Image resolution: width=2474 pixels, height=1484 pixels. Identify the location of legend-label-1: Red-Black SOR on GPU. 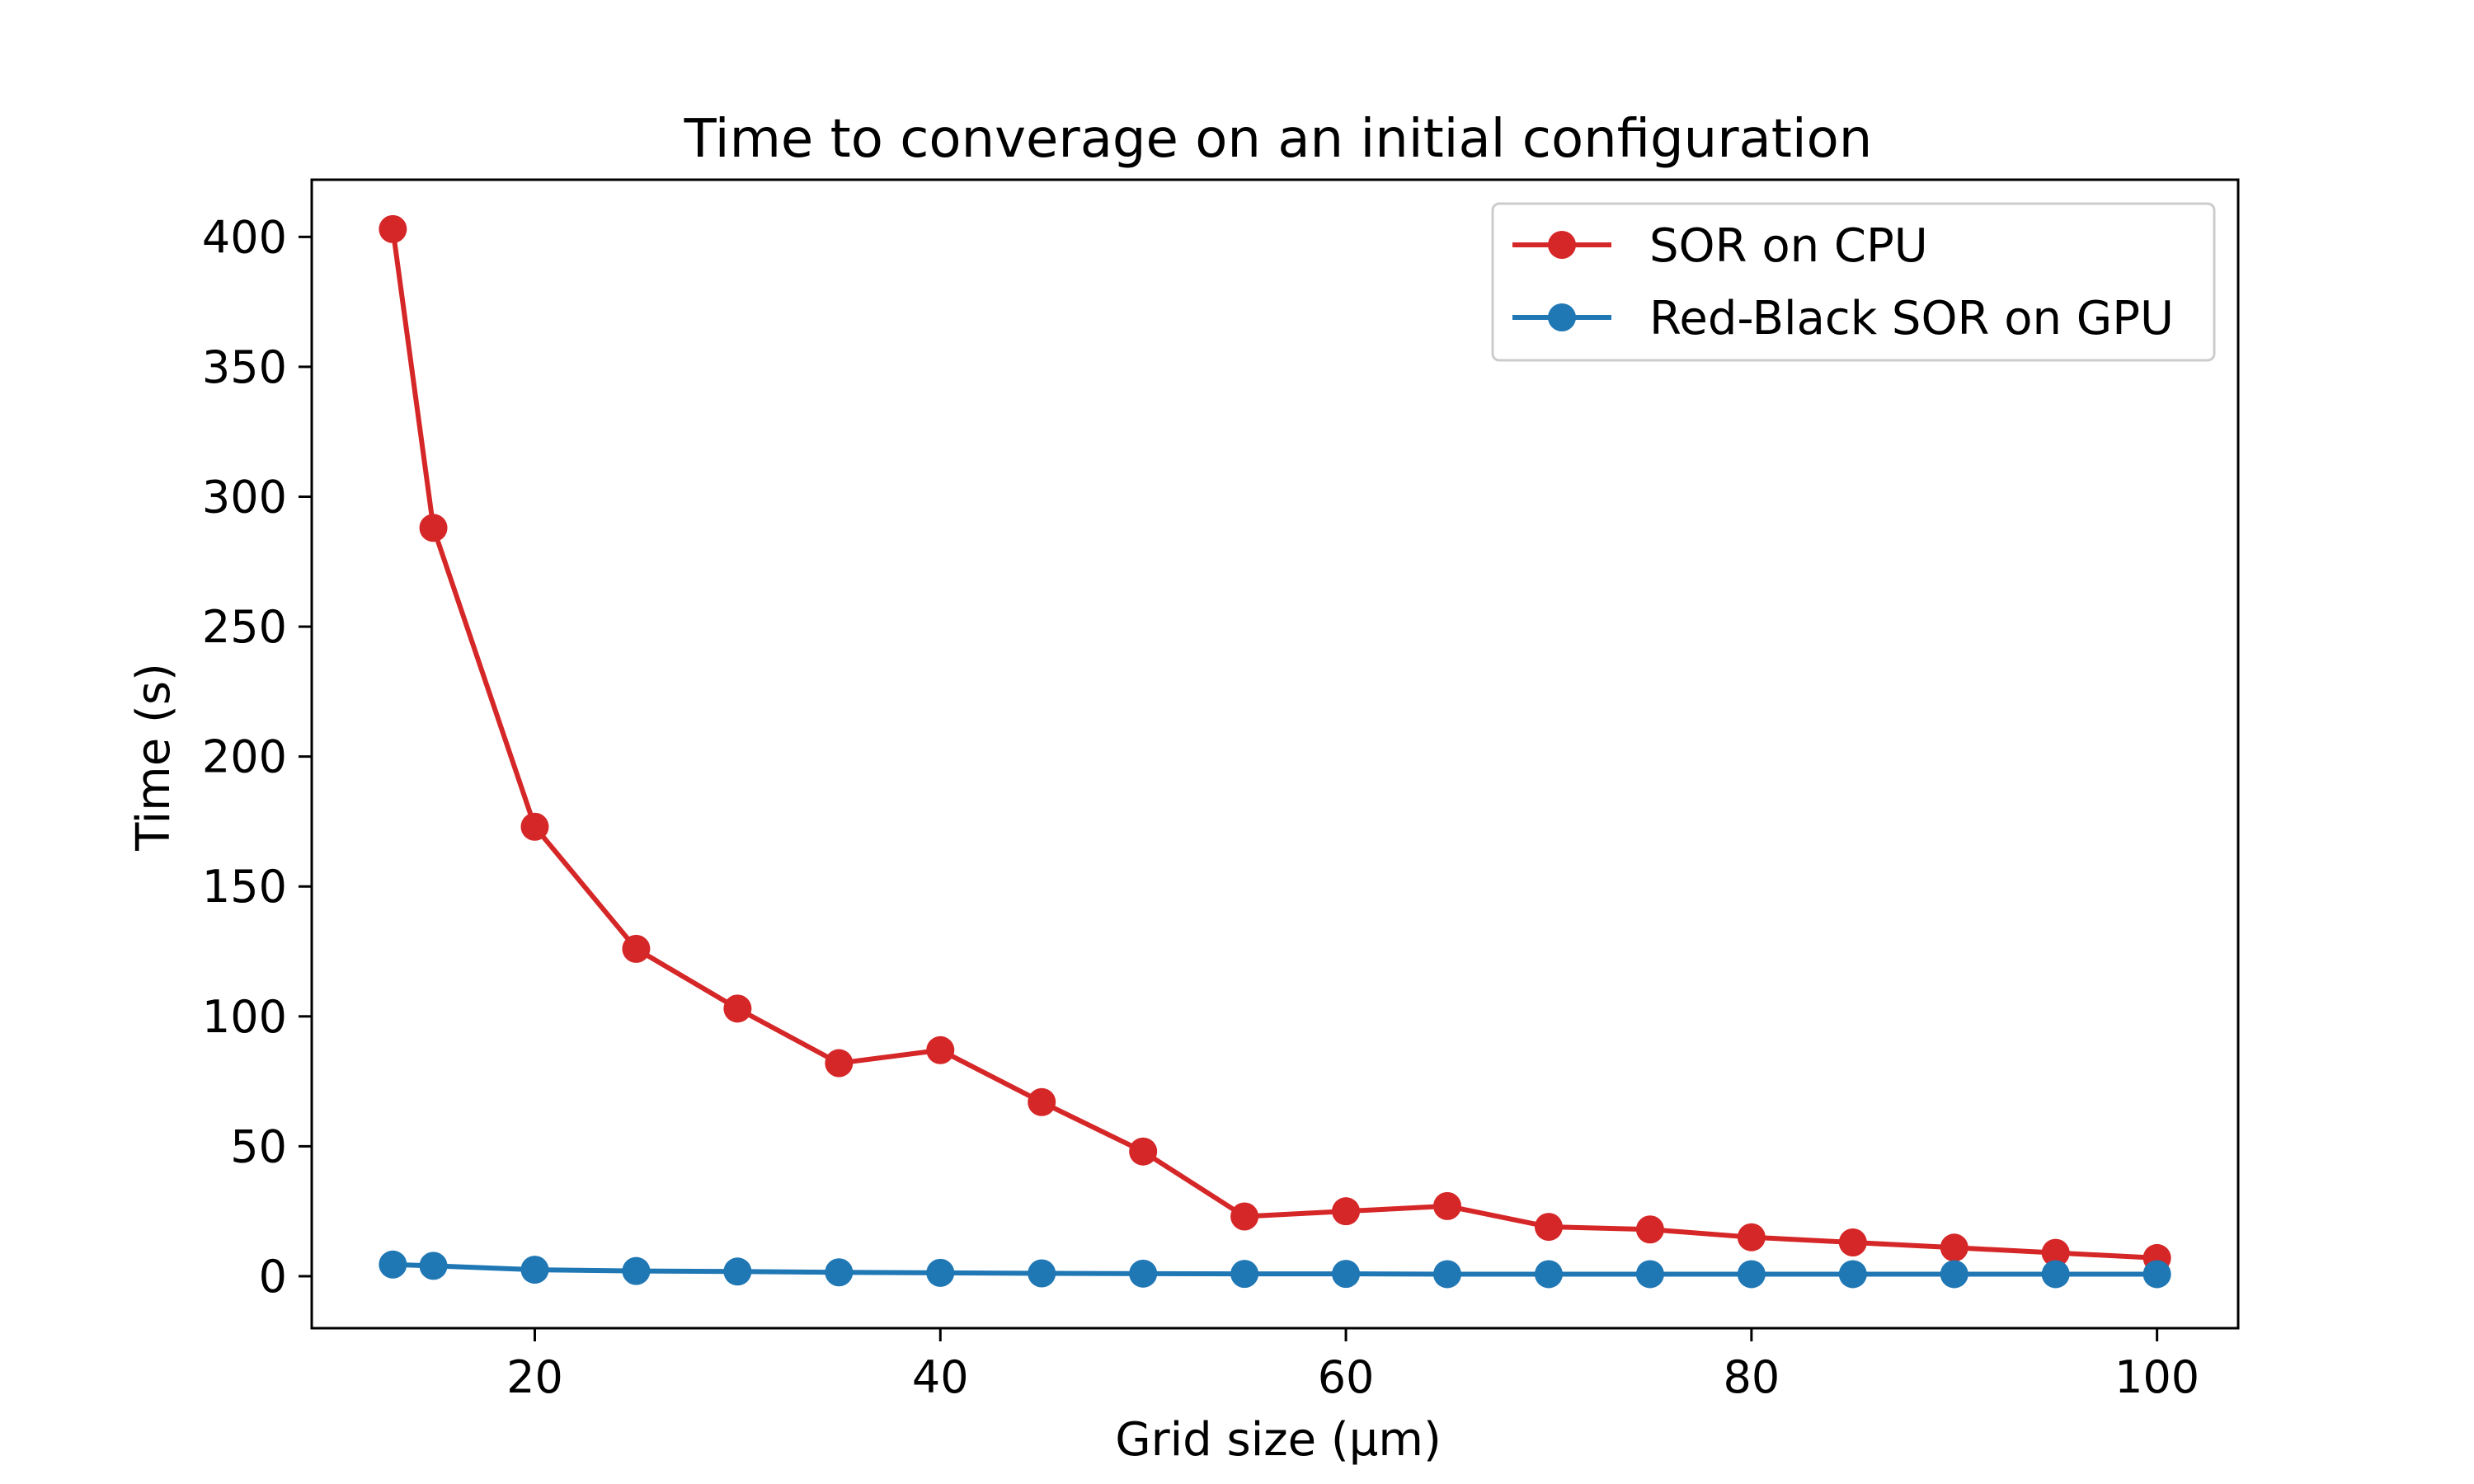
(1911, 318).